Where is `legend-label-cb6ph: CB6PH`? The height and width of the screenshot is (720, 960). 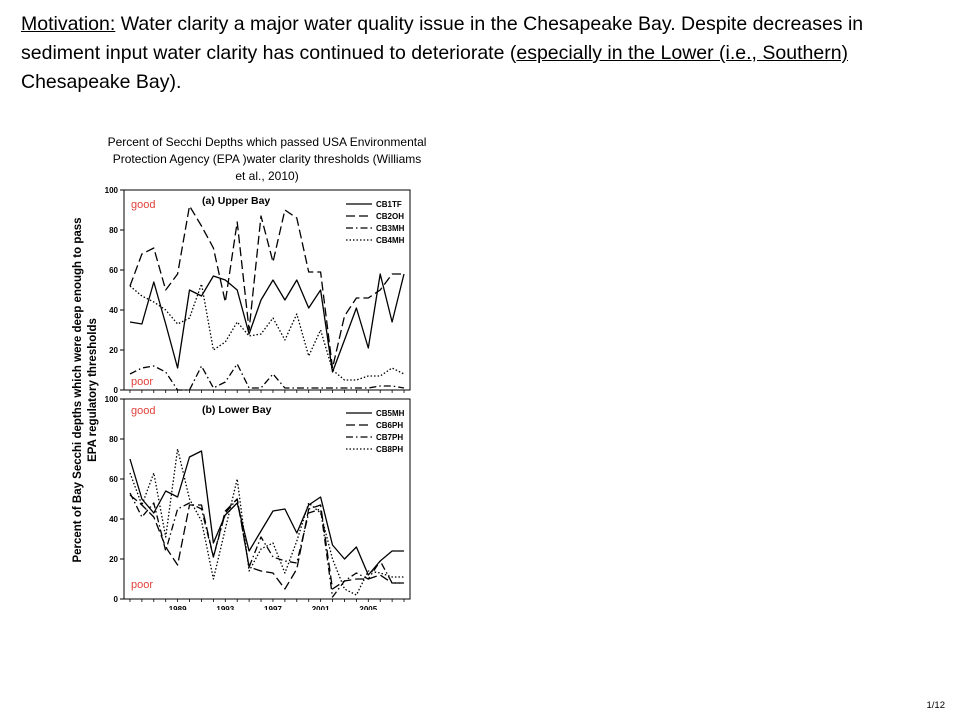
legend-label-cb6ph: CB6PH is located at coordinates (389, 425).